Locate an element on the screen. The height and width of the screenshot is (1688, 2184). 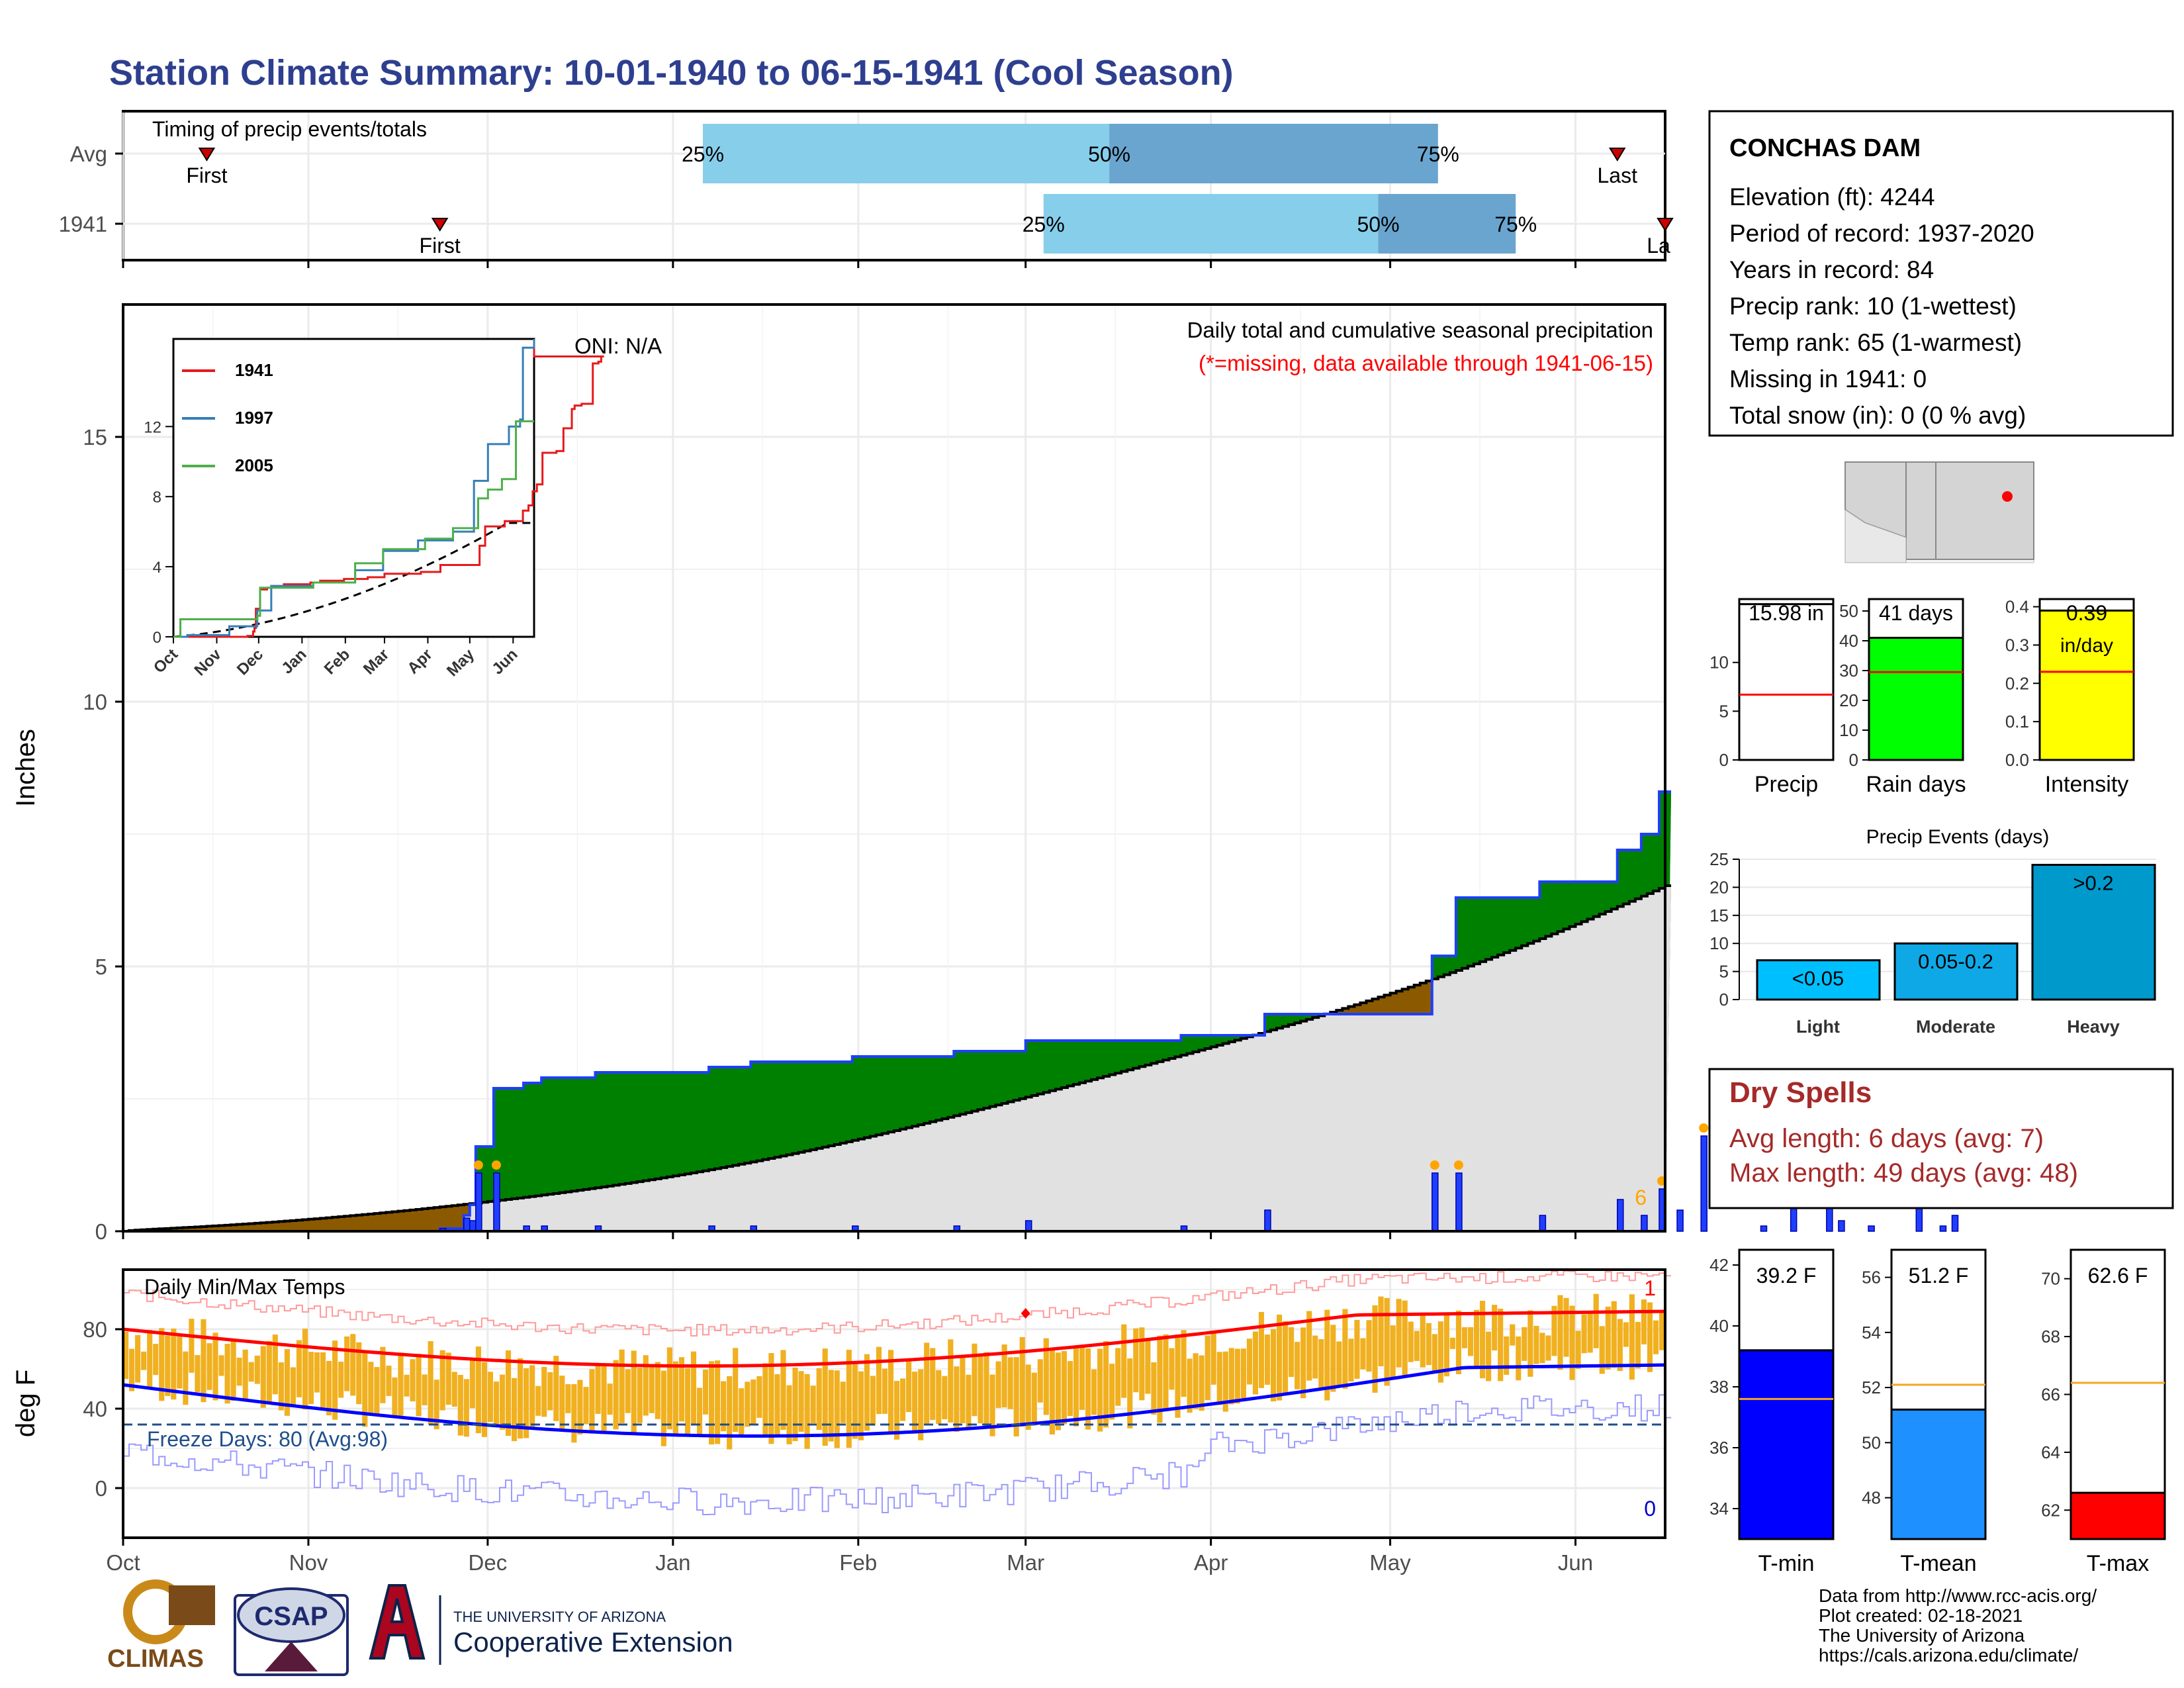
station-frame is located at coordinates (1941, 273).